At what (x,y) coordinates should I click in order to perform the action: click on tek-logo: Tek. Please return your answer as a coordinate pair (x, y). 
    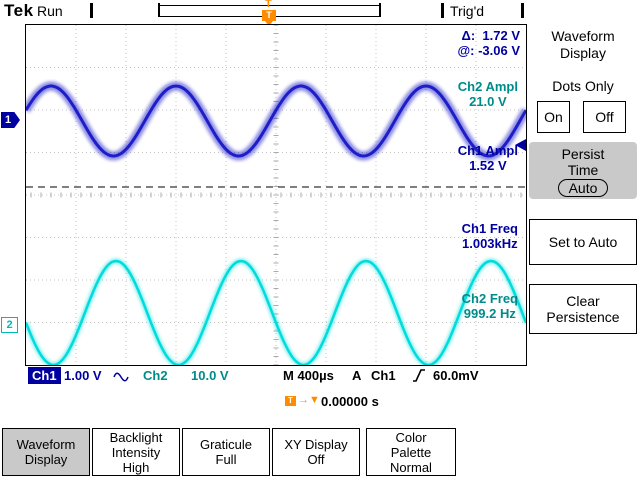
    Looking at the image, I should click on (19, 10).